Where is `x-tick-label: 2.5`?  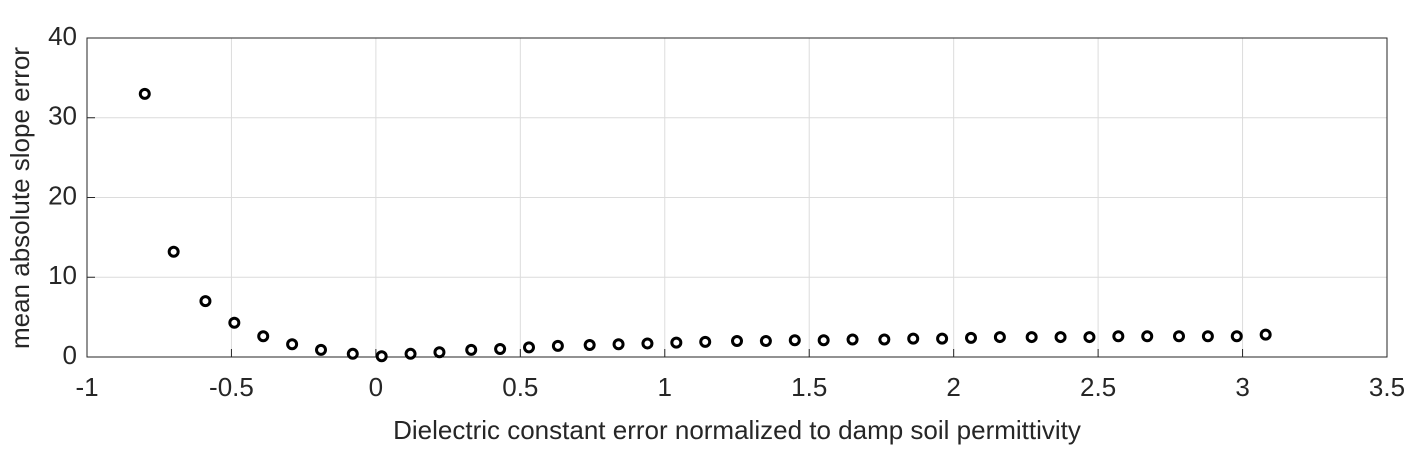 x-tick-label: 2.5 is located at coordinates (1098, 387).